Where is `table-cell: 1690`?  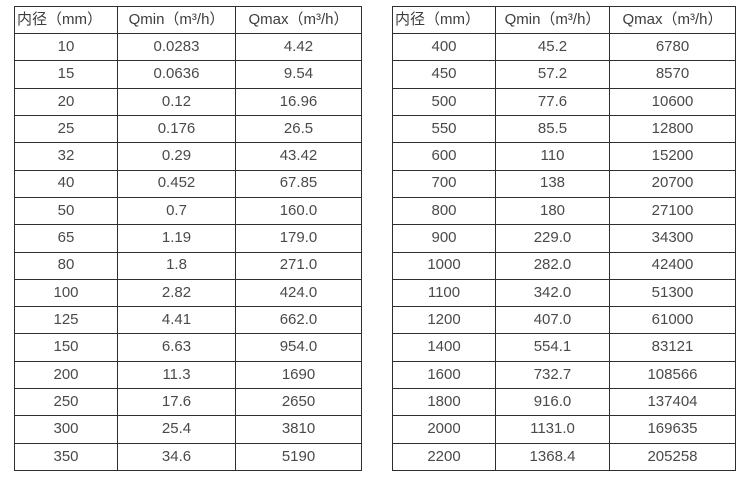
table-cell: 1690 is located at coordinates (298, 375).